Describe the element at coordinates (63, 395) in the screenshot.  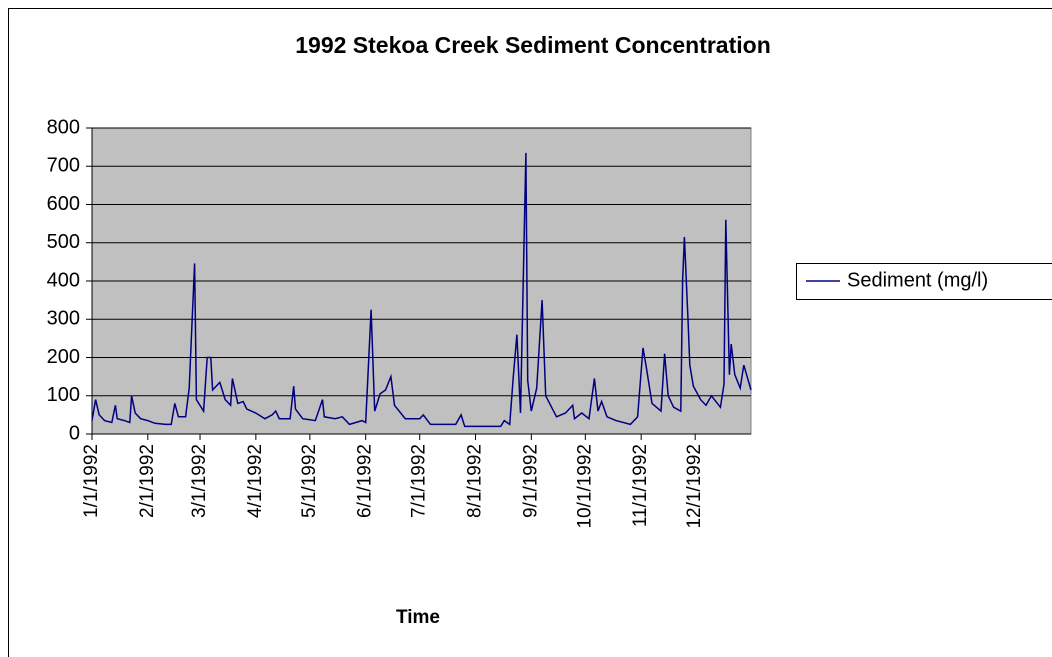
I see `y-tick-label: 100` at that location.